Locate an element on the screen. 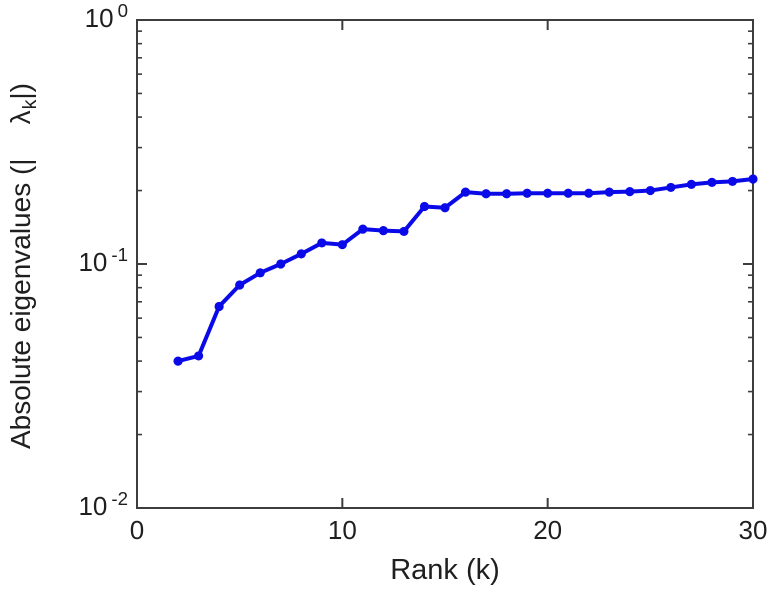  lambda-symbol: λ is located at coordinates (20, 117).